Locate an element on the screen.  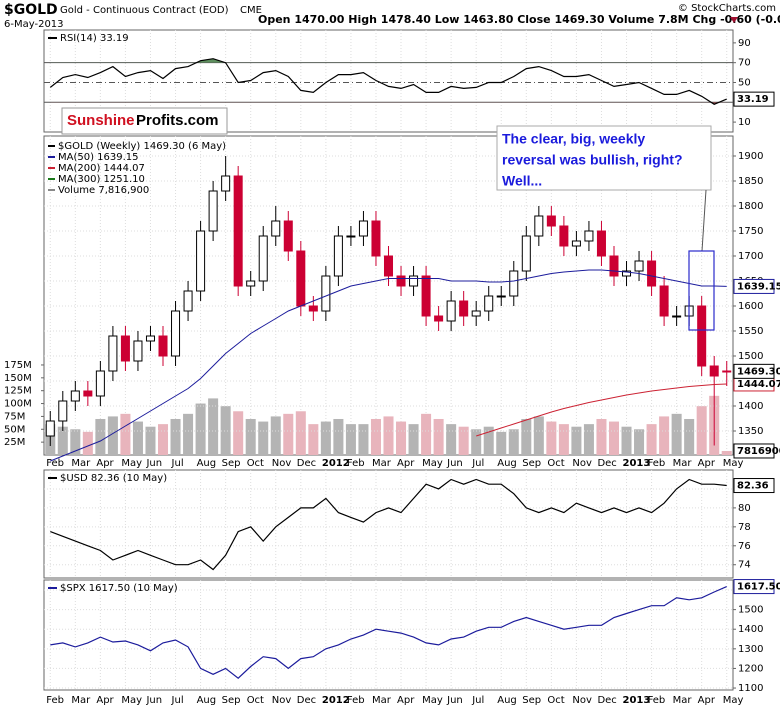
description: Gold - Continuous Contract (EOD) is located at coordinates (144, 10).